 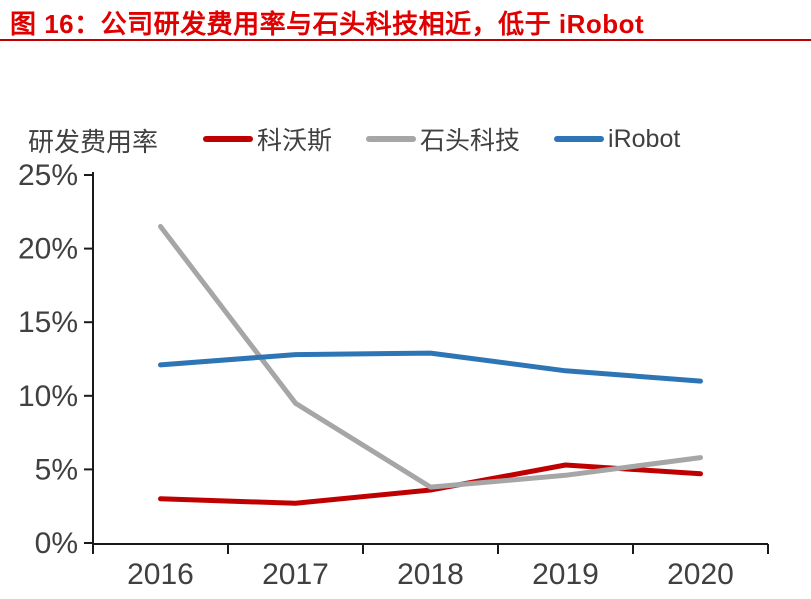 I want to click on x-tick-label: 2017, so click(x=295, y=574).